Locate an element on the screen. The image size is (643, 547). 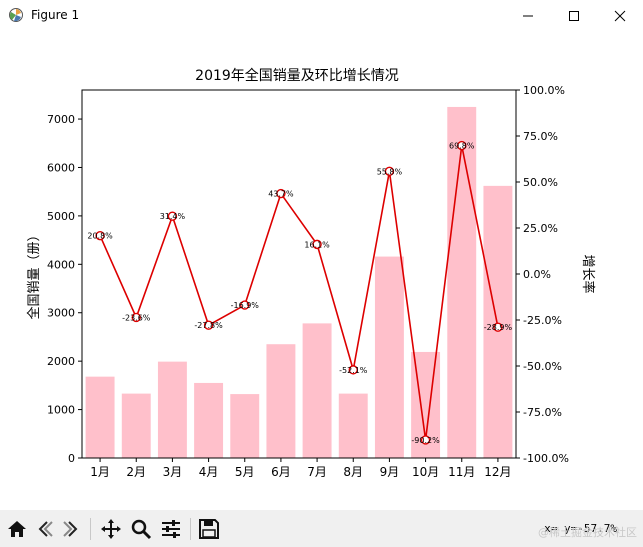
y-tick-label: 6000 is located at coordinates (61, 167).